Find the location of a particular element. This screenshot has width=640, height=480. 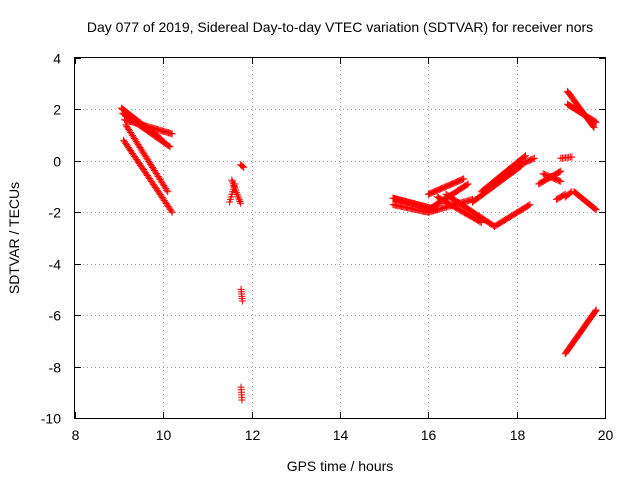

y-tick-label: -10 is located at coordinates (51, 419).